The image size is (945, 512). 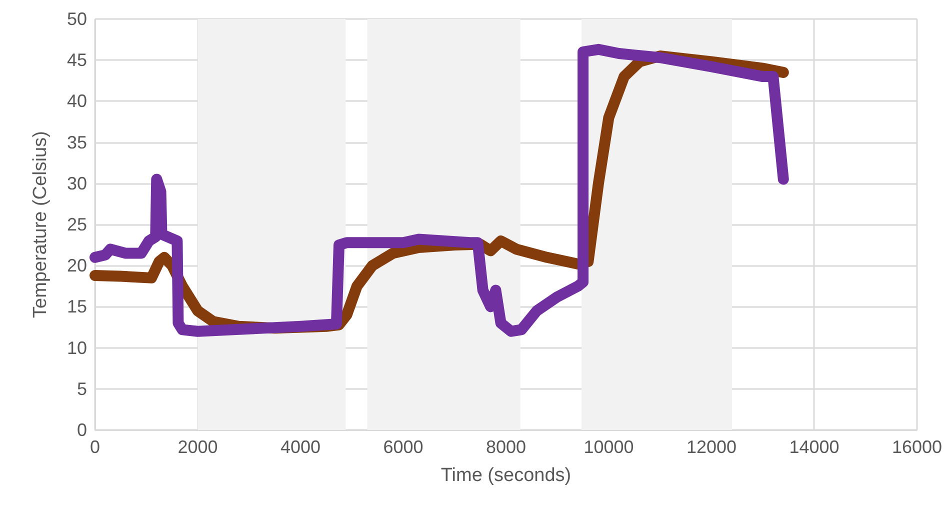 What do you see at coordinates (300, 447) in the screenshot?
I see `x-tick-label: 4000` at bounding box center [300, 447].